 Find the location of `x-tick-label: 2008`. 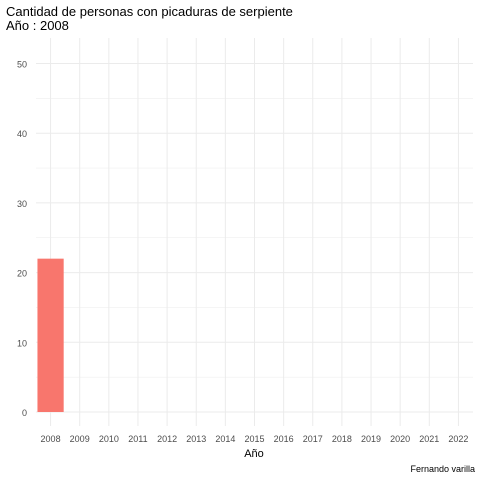

x-tick-label: 2008 is located at coordinates (51, 439).